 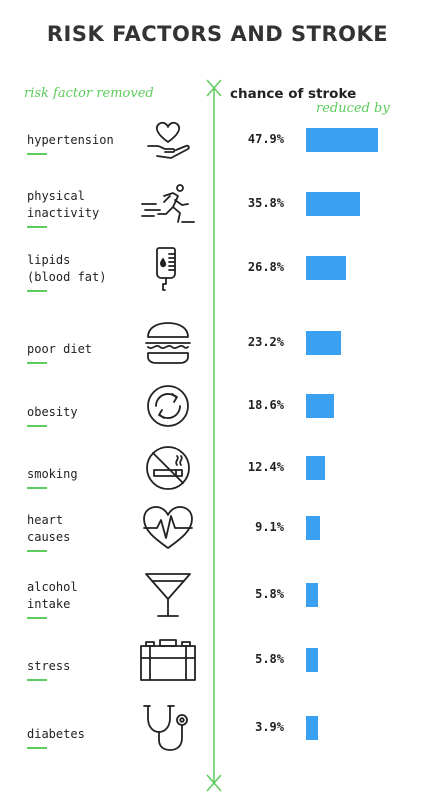 I want to click on risk-factor-label: stress, so click(x=49, y=666).